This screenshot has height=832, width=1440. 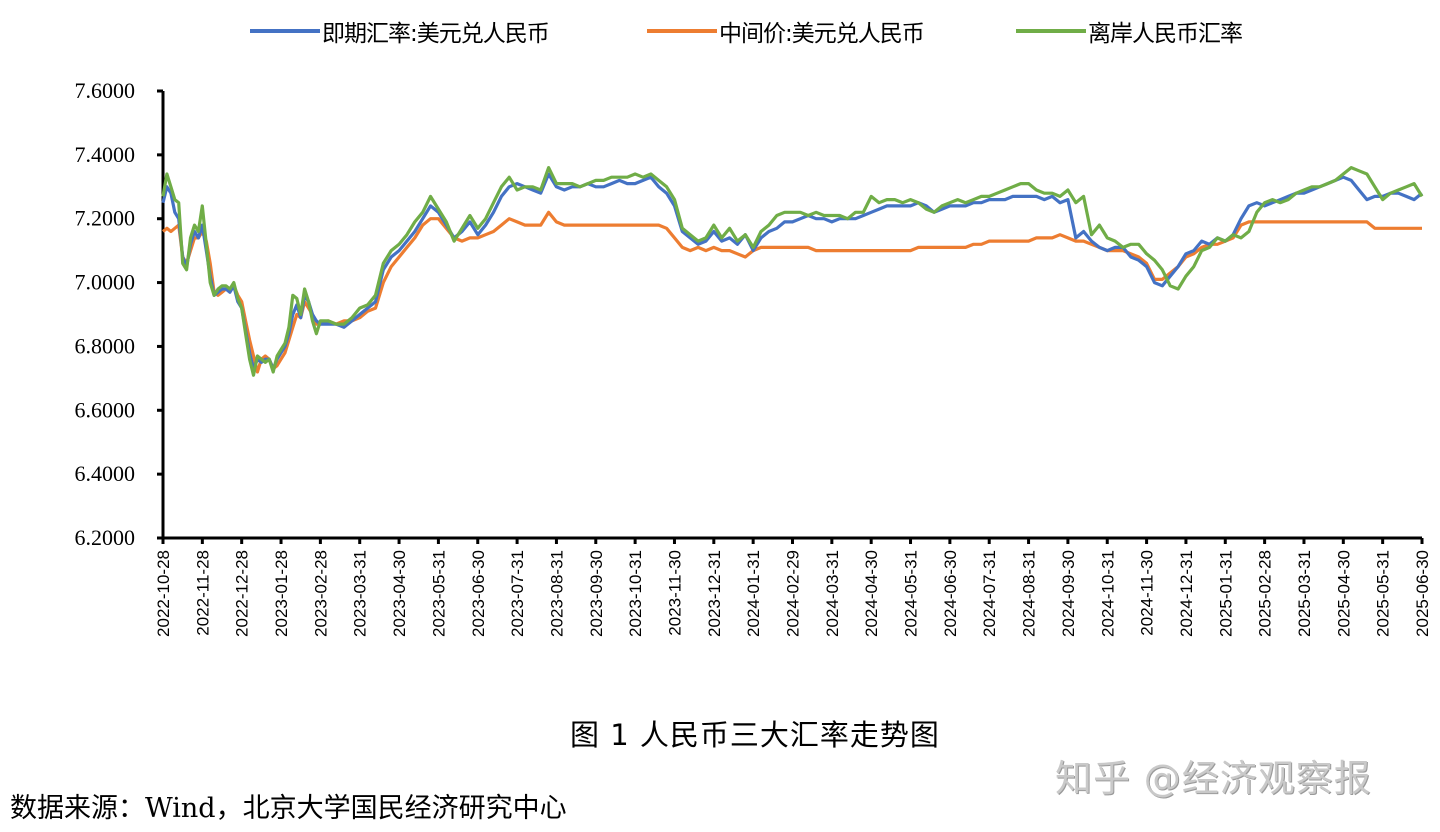 What do you see at coordinates (755, 735) in the screenshot?
I see `figure-caption: 图 1 人民币三大汇率走势图` at bounding box center [755, 735].